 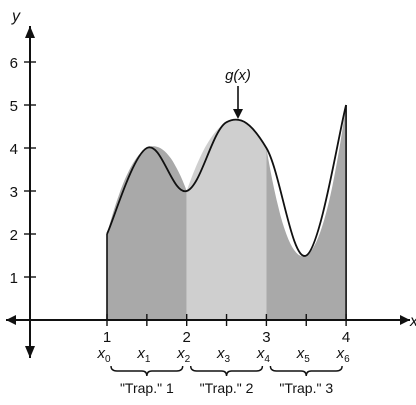 I want to click on y-axis-down-arrow, so click(x=30, y=352).